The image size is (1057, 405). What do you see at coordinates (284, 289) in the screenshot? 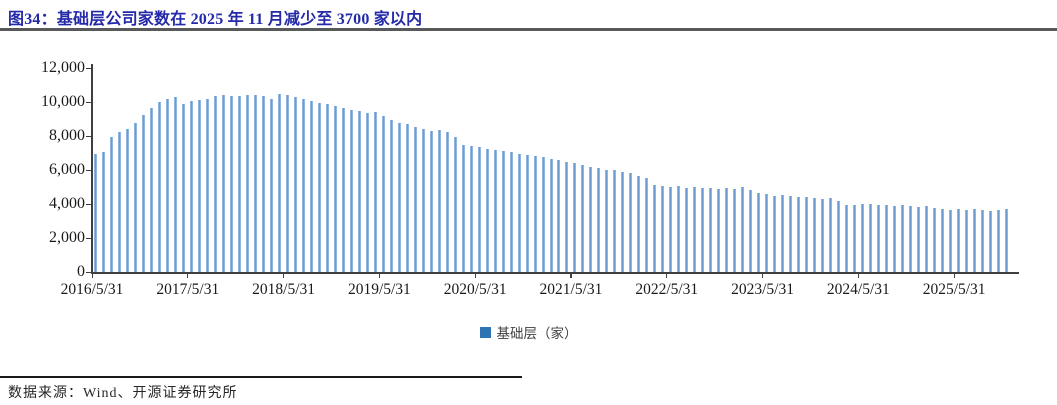
I see `x-tick-label: 2018/5/31` at bounding box center [284, 289].